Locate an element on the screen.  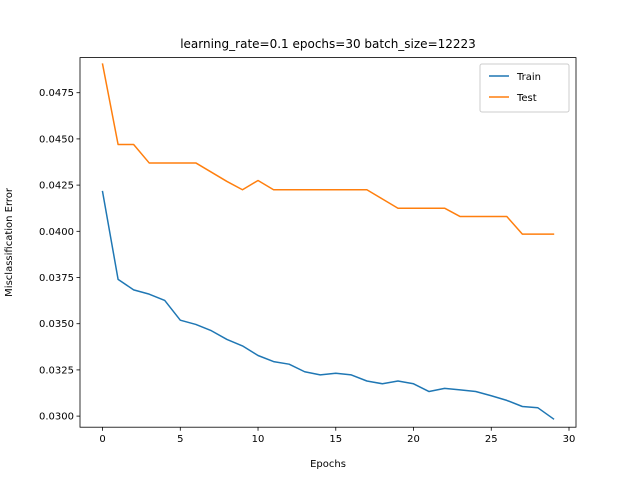
x-axis-label: Epochs is located at coordinates (328, 464).